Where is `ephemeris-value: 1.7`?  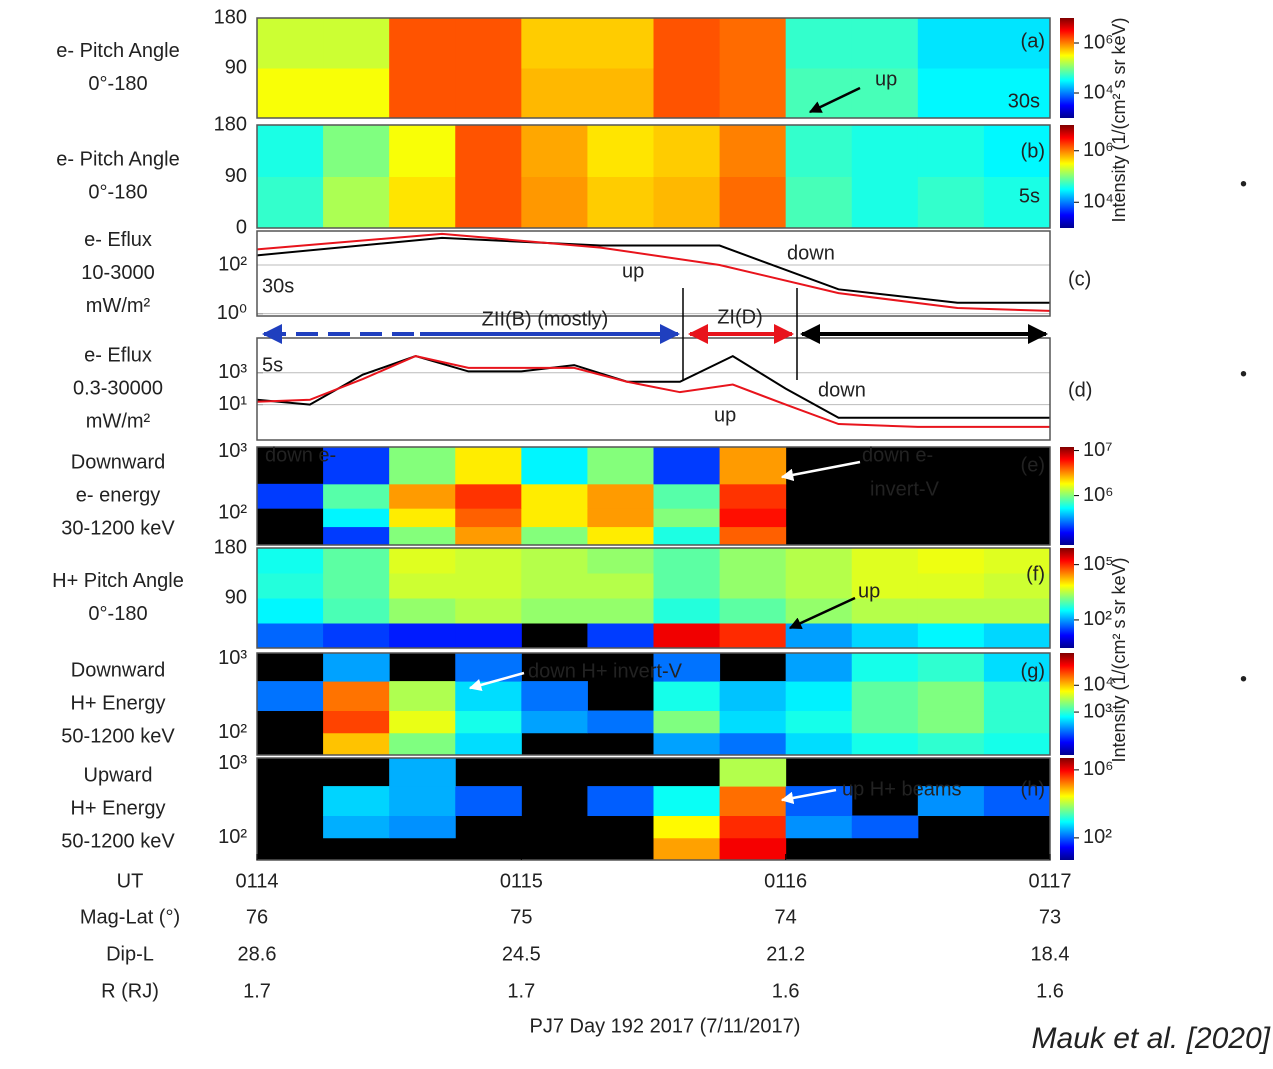
ephemeris-value: 1.7 is located at coordinates (257, 991).